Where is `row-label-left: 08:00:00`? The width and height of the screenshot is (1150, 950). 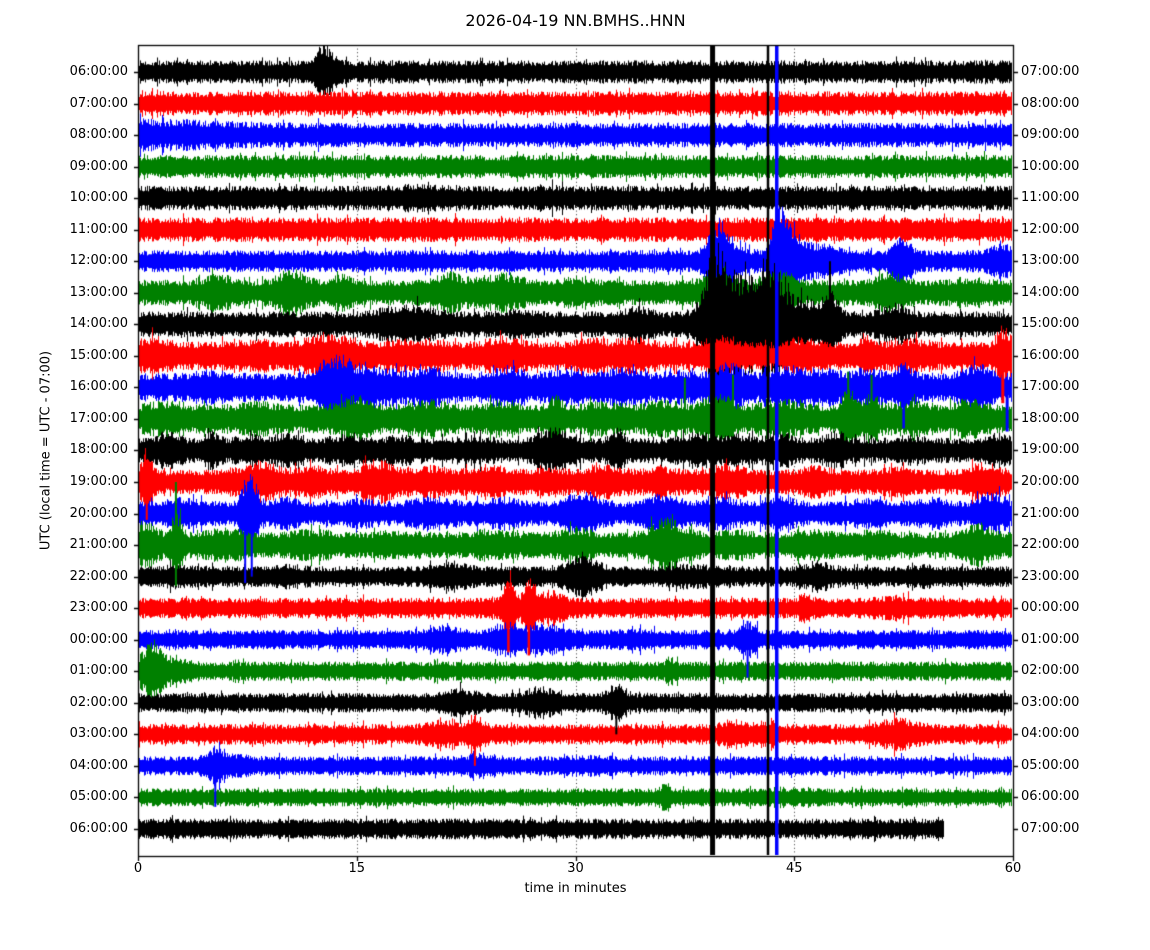
row-label-left: 08:00:00 is located at coordinates (98, 135).